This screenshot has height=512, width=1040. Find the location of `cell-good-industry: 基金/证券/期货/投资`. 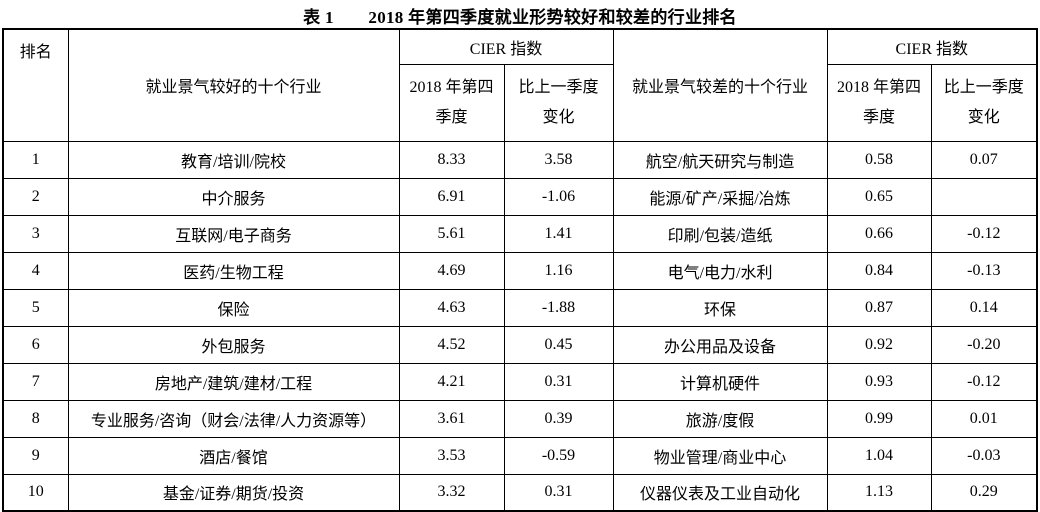

cell-good-industry: 基金/证券/期货/投资 is located at coordinates (233, 492).